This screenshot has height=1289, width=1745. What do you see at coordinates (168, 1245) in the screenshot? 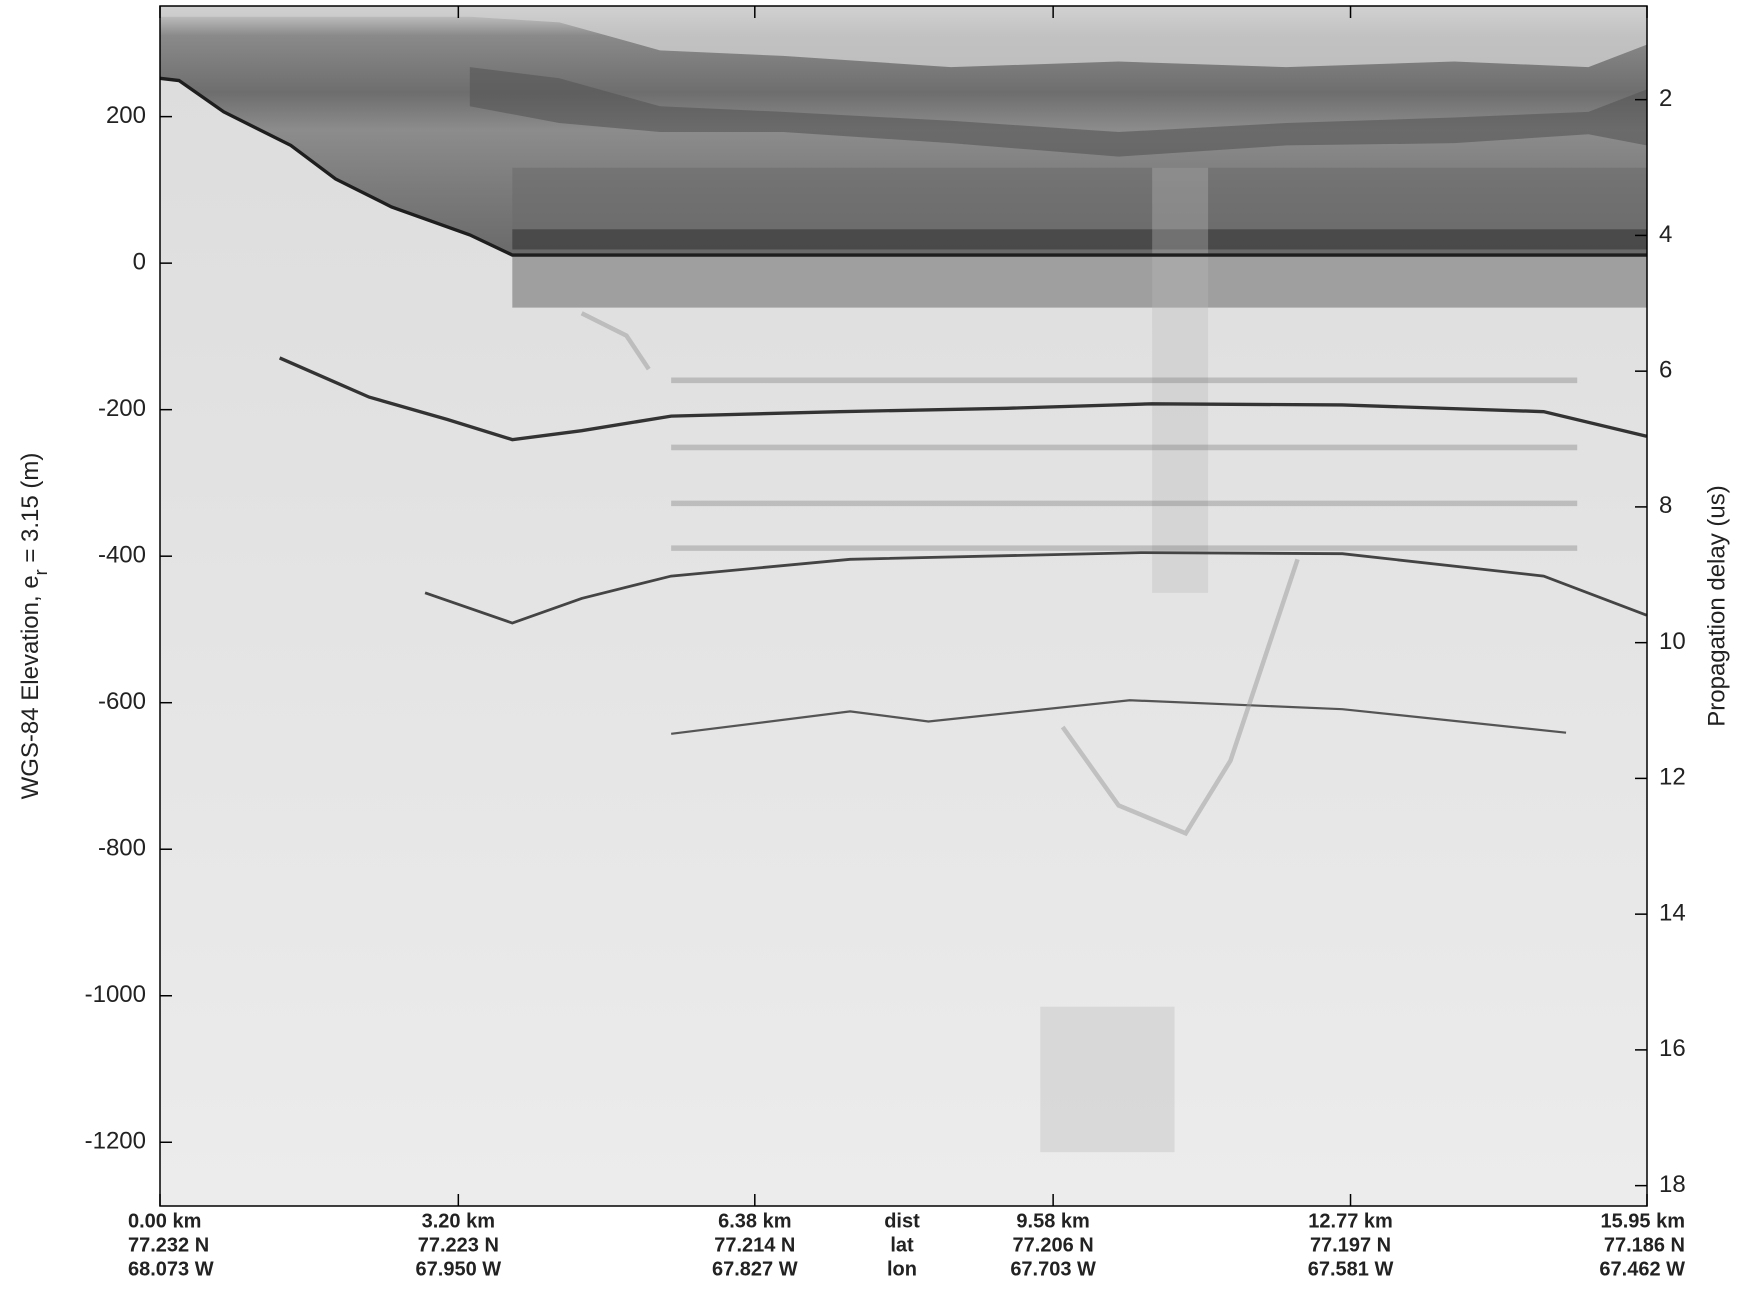
I see `lat-label: 77.232 N` at bounding box center [168, 1245].